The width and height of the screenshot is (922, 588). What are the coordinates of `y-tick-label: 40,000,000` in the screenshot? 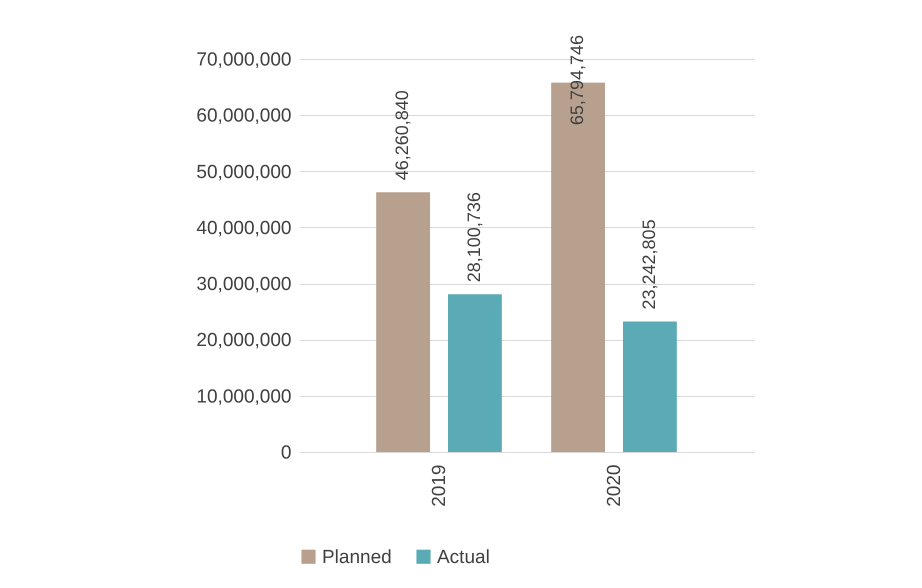 It's located at (244, 228).